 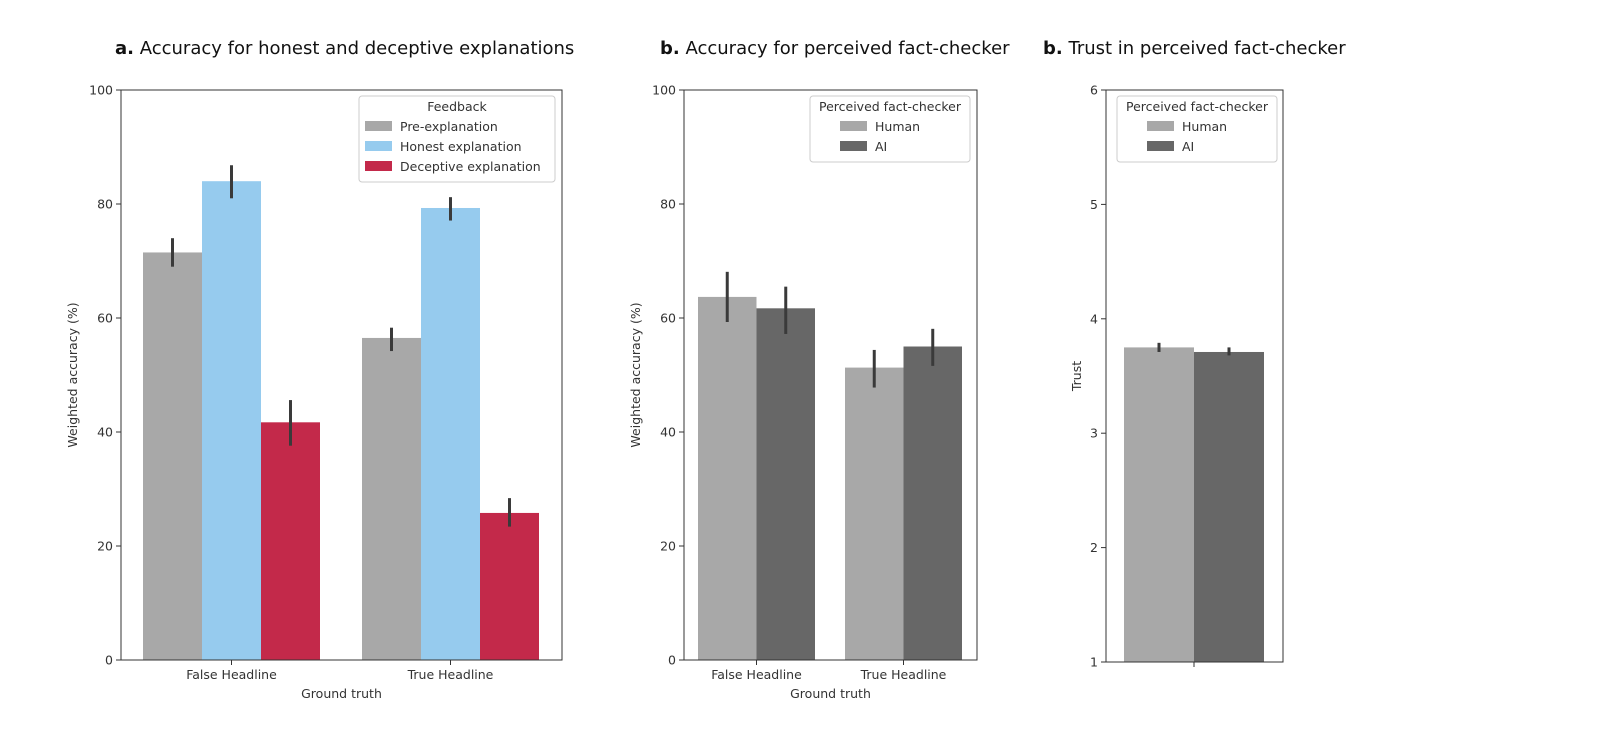 I want to click on chart1-xlabel: Ground truth, so click(x=830, y=693).